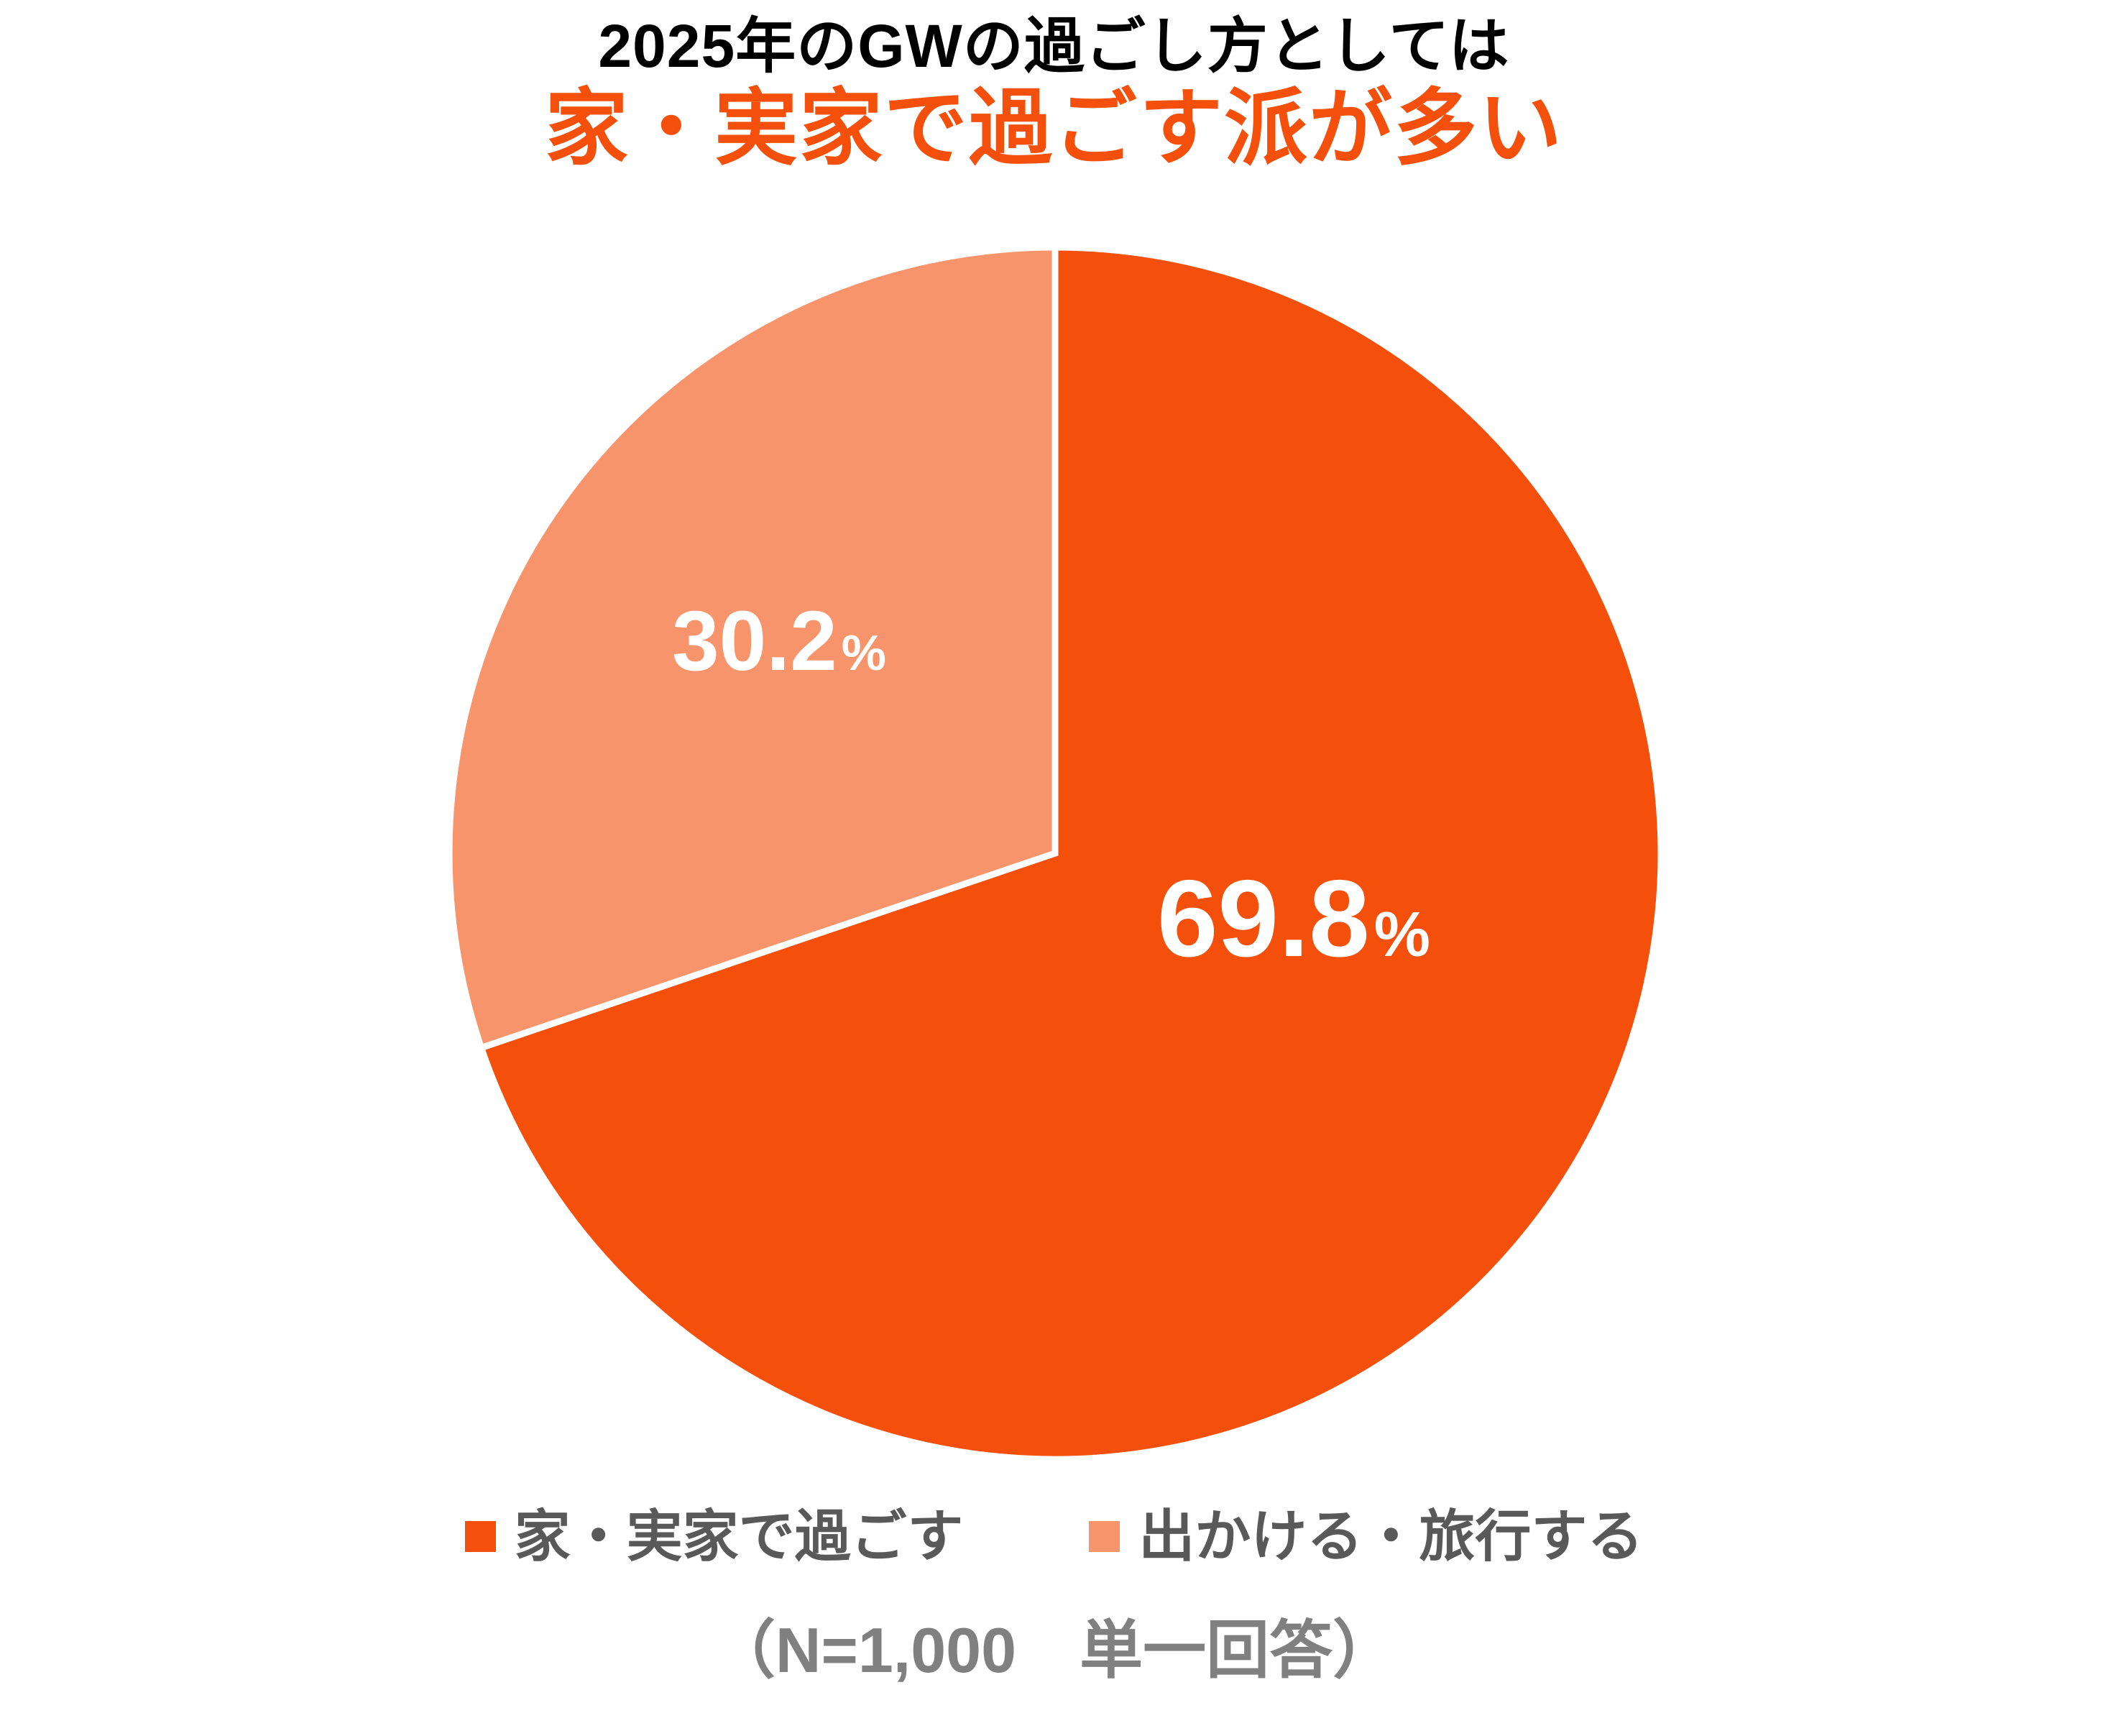  Describe the element at coordinates (754, 641) in the screenshot. I see `pie-label-value: 30.2` at that location.